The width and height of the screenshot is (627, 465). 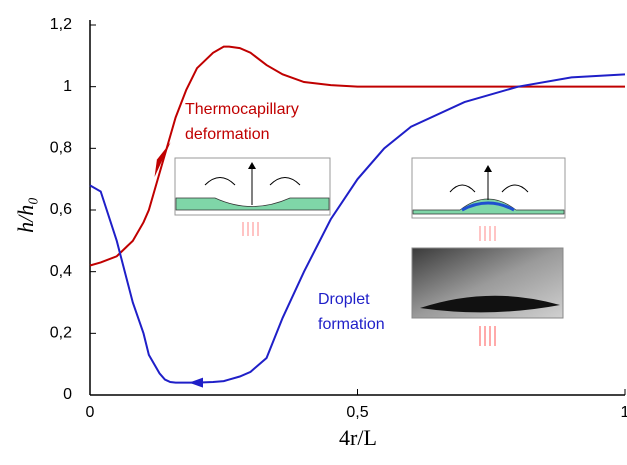 I want to click on x-tick-label: 0,5, so click(x=357, y=412).